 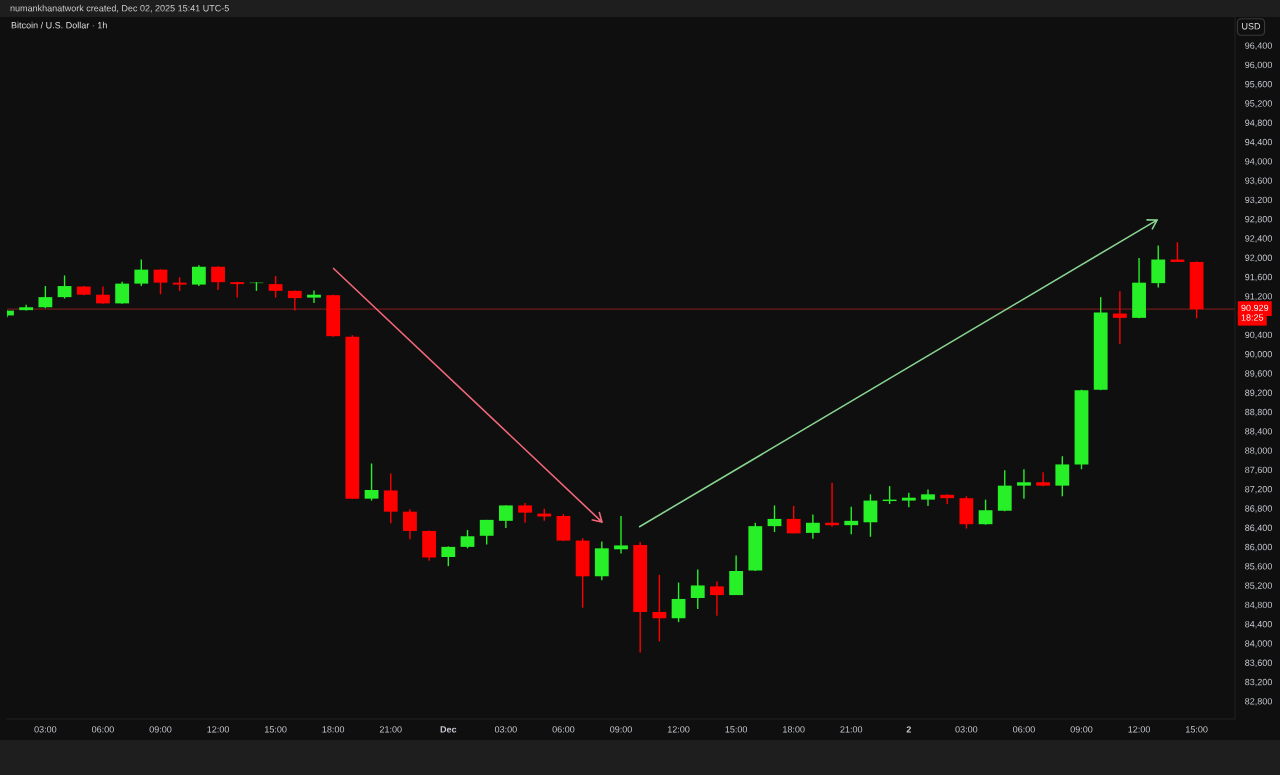 What do you see at coordinates (1258, 644) in the screenshot?
I see `y-tick-label: 84,000` at bounding box center [1258, 644].